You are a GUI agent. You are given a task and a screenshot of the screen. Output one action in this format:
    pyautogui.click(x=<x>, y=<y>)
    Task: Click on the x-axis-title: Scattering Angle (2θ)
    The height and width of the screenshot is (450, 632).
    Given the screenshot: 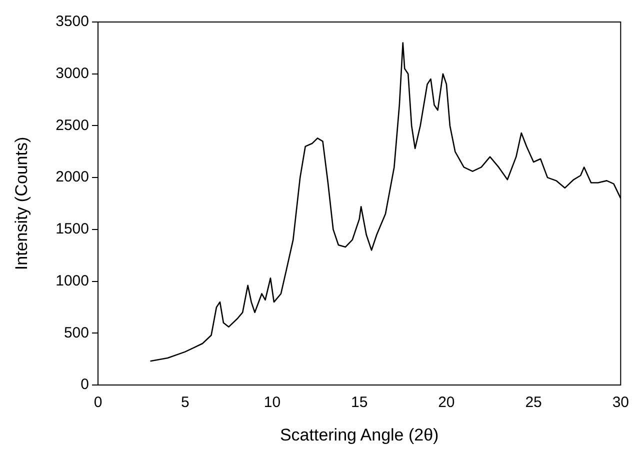 What is the action you would take?
    pyautogui.click(x=359, y=434)
    